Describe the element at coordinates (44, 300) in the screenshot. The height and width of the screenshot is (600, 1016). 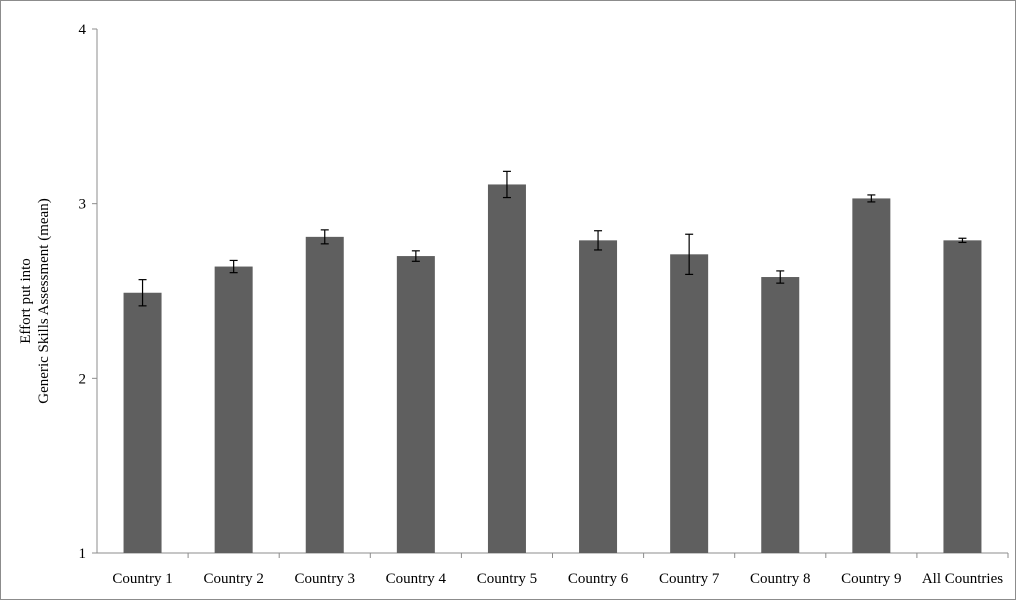
I see `y-axis-title-line-2: Generic Skills Assessment (mean)` at that location.